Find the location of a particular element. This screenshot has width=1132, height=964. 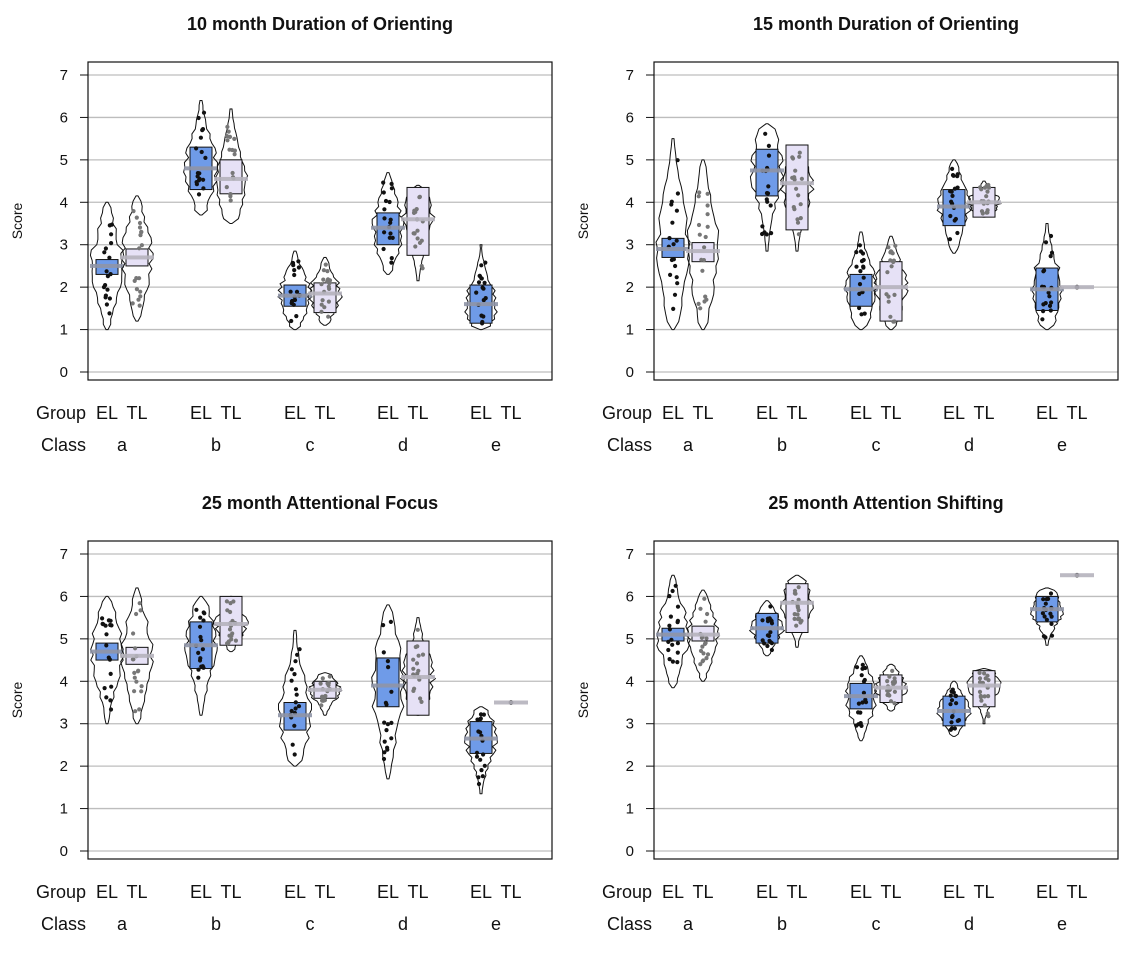

chart-title: 10 month Duration of Orienting is located at coordinates (320, 24).